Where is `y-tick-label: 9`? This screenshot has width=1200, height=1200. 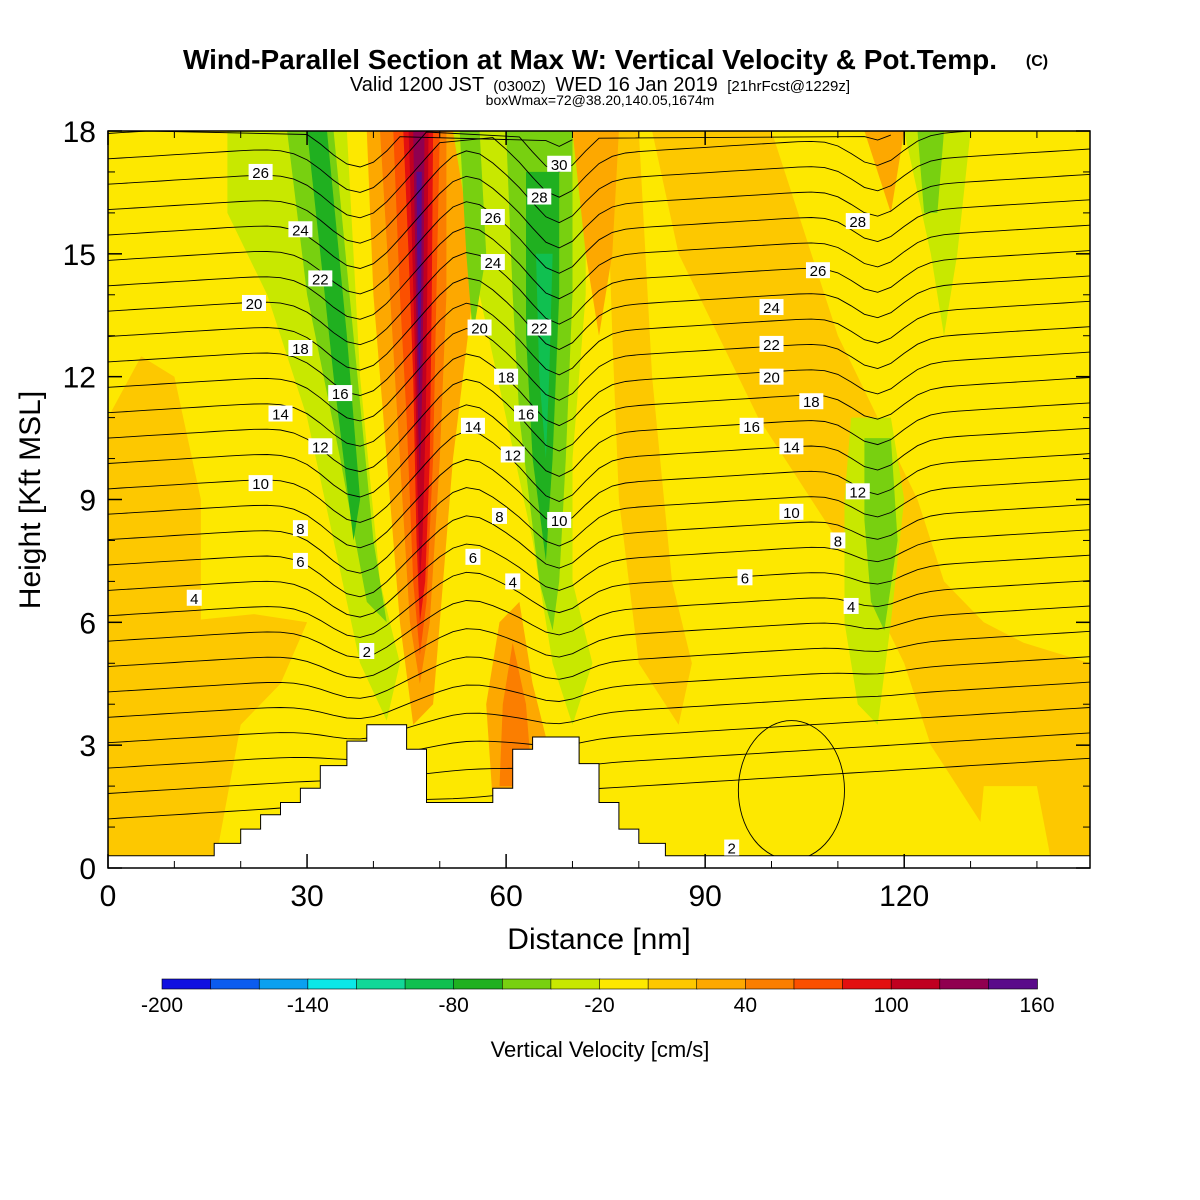 y-tick-label: 9 is located at coordinates (87, 501).